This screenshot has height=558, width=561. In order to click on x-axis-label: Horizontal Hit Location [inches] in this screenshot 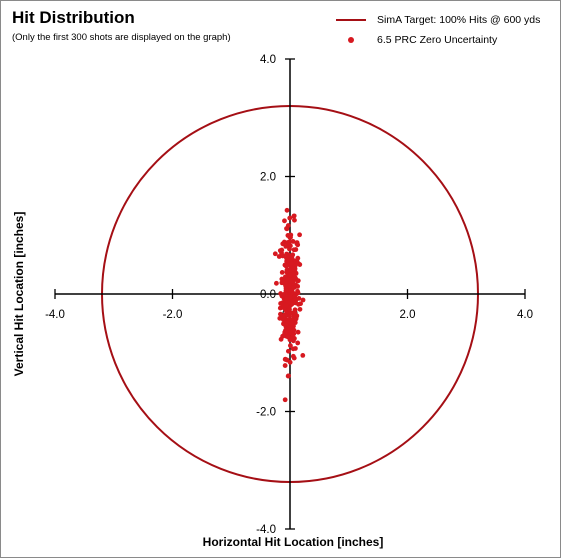, I will do `click(293, 542)`.